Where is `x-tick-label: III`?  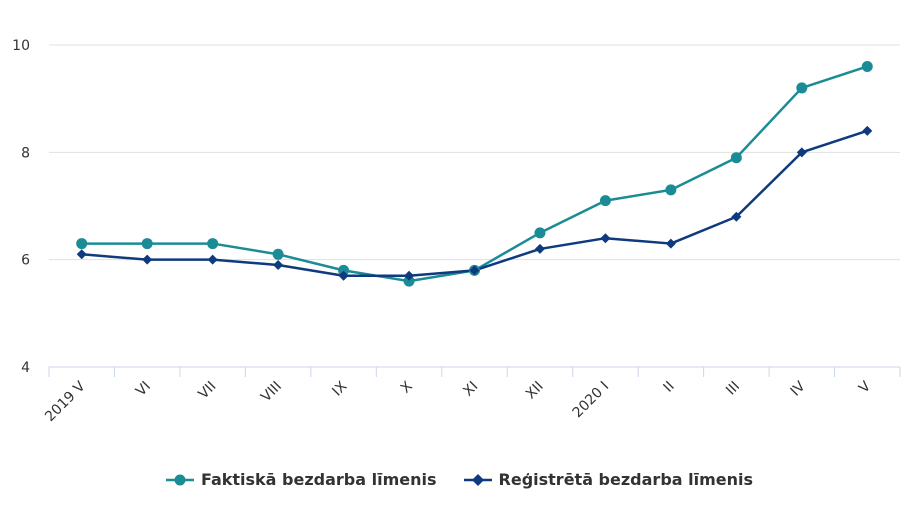 x-tick-label: III is located at coordinates (733, 389).